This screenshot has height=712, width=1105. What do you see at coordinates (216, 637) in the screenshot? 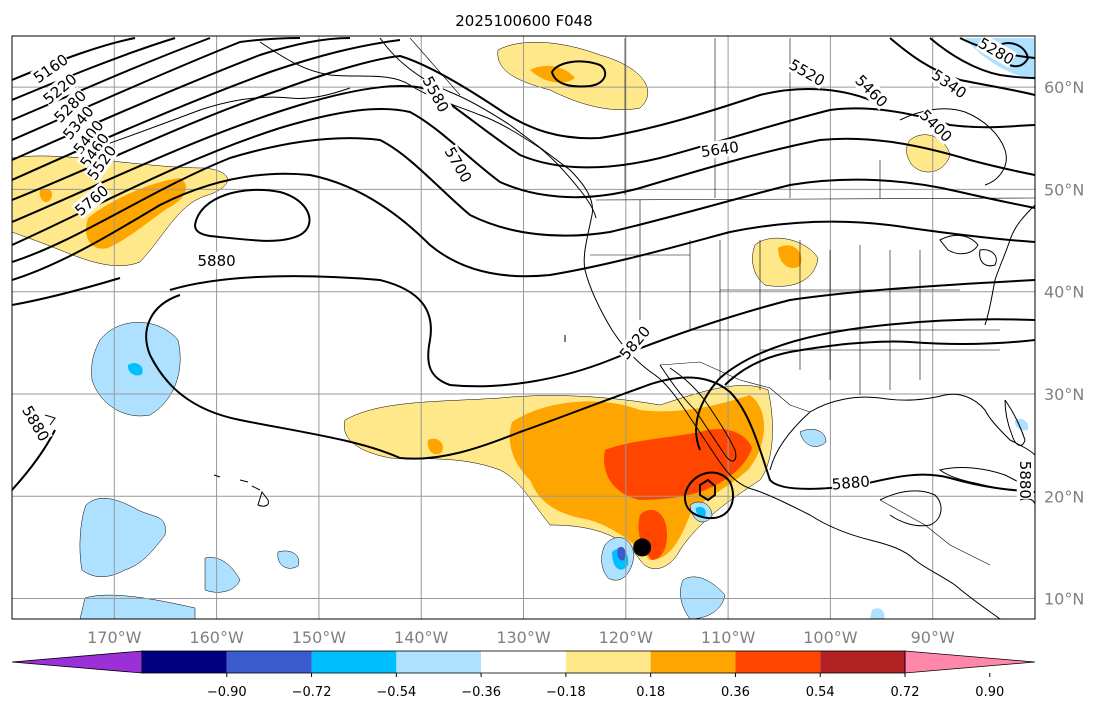
I see `lon-tick-label: 160°W` at bounding box center [216, 637].